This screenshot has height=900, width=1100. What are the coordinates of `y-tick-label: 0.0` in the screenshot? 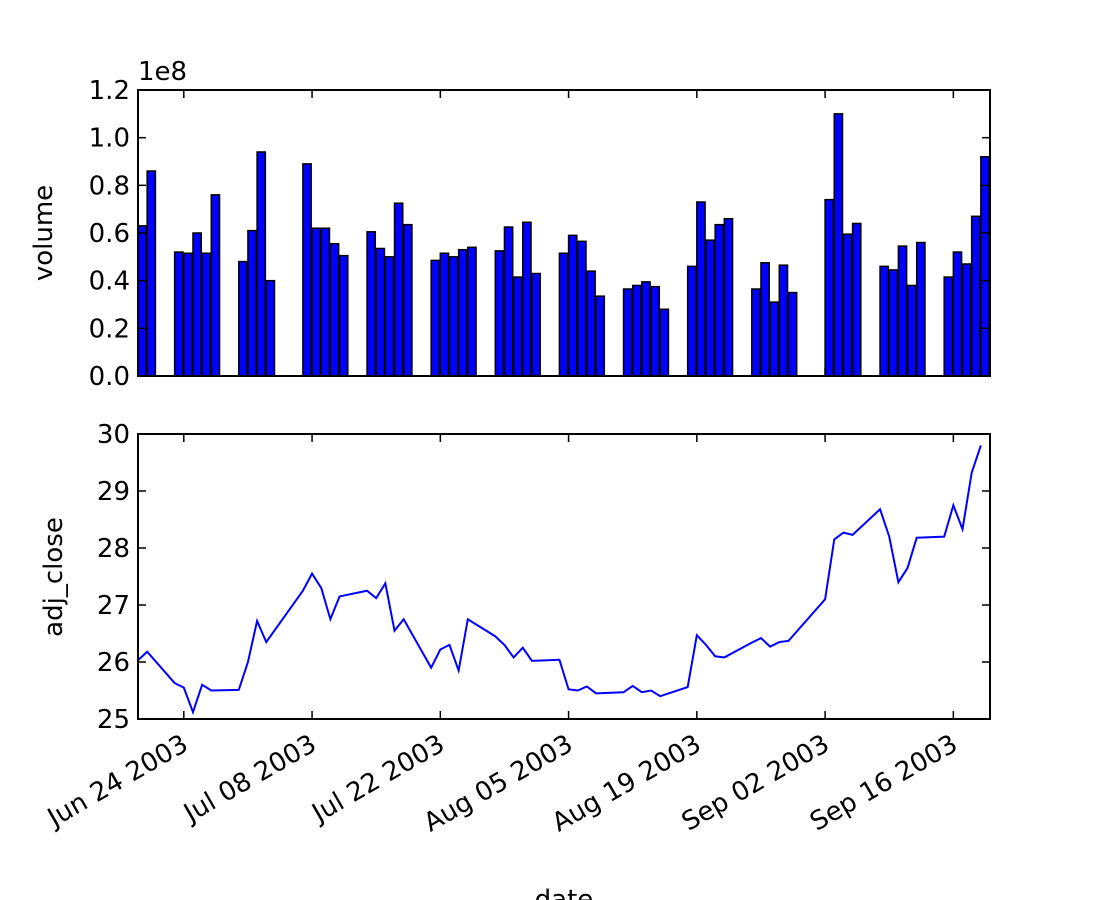 It's located at (109, 377).